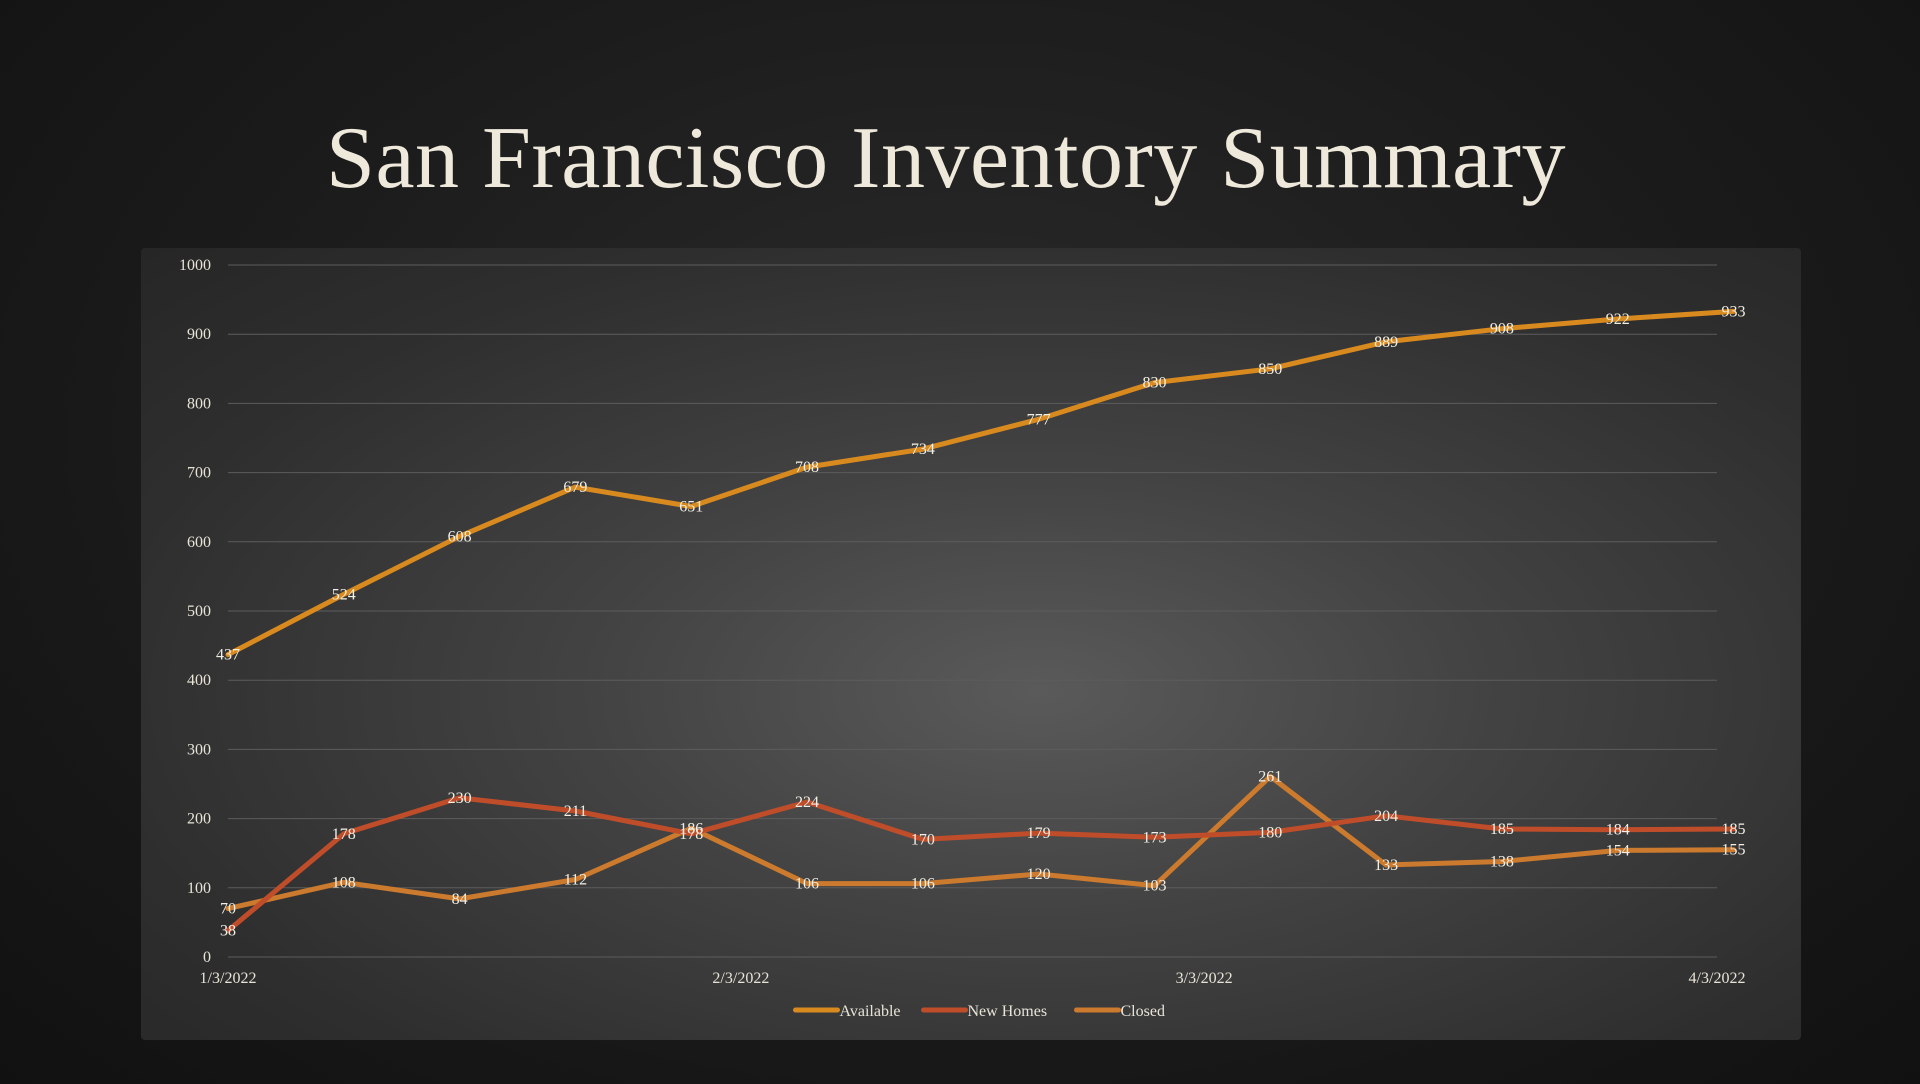 Image resolution: width=1920 pixels, height=1084 pixels. Describe the element at coordinates (807, 467) in the screenshot. I see `data-label-available: 708` at that location.